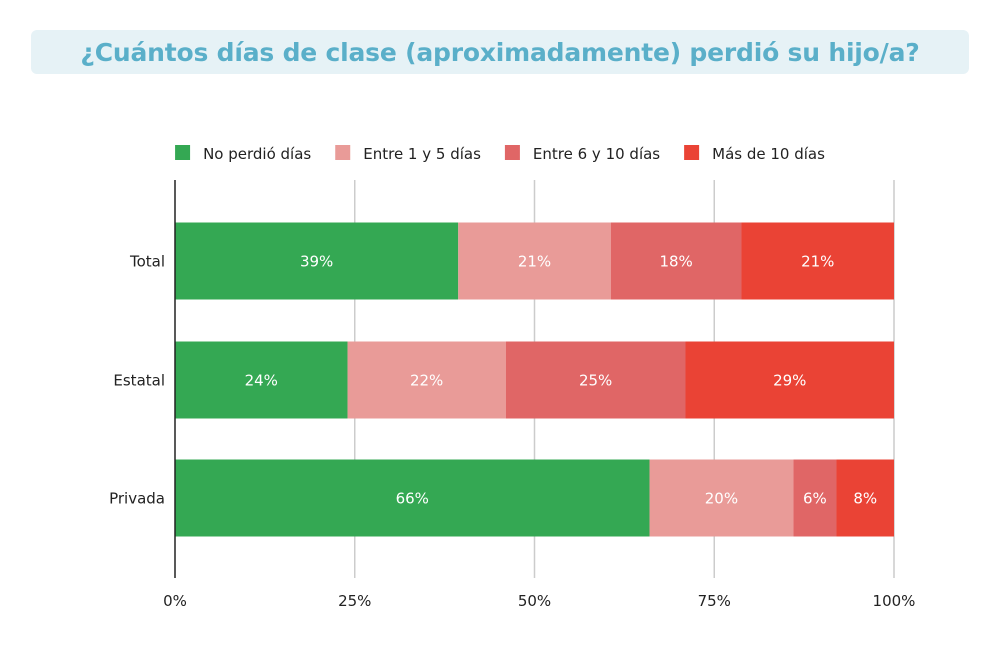 The width and height of the screenshot is (1000, 650). I want to click on category-label: Estatal, so click(139, 381).